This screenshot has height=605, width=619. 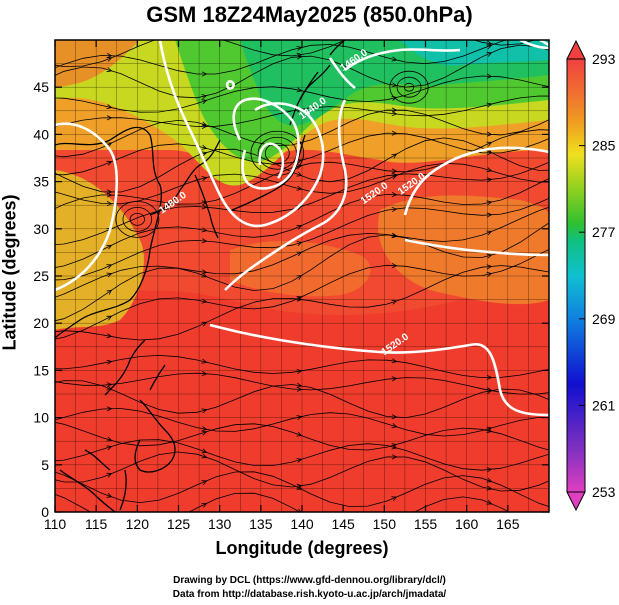 I want to click on colorbar-ticks: 253 261 269 277 285 293, so click(x=597, y=275).